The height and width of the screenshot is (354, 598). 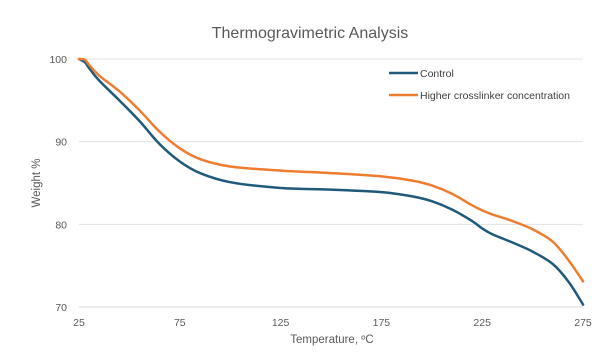 I want to click on x-tick-label: 125, so click(x=281, y=323).